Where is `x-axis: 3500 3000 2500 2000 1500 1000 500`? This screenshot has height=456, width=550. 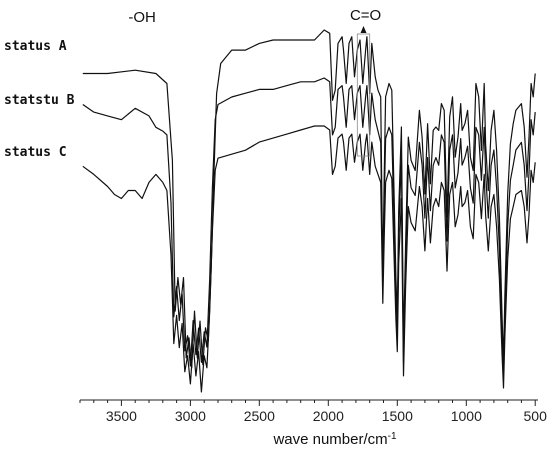
x-axis: 3500 3000 2500 2000 1500 1000 500 is located at coordinates (313, 411).